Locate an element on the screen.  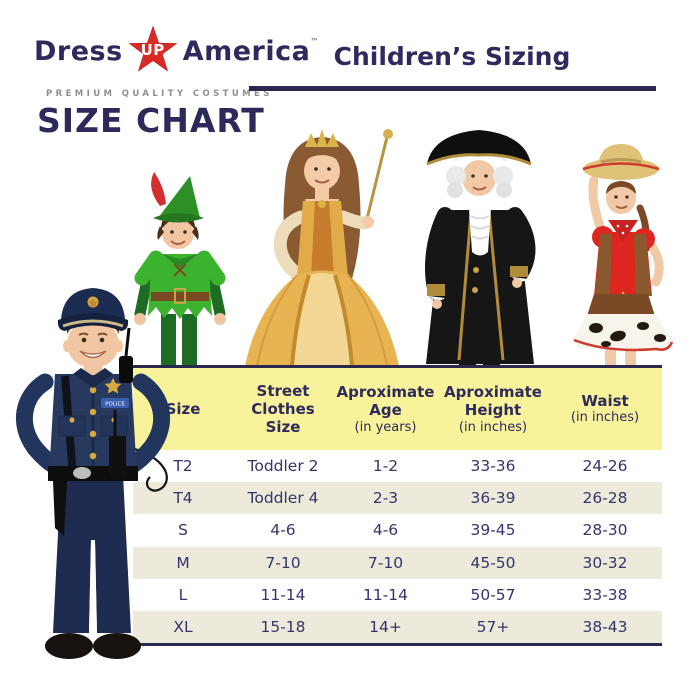
table-cell: 38-43 is located at coordinates (605, 627).